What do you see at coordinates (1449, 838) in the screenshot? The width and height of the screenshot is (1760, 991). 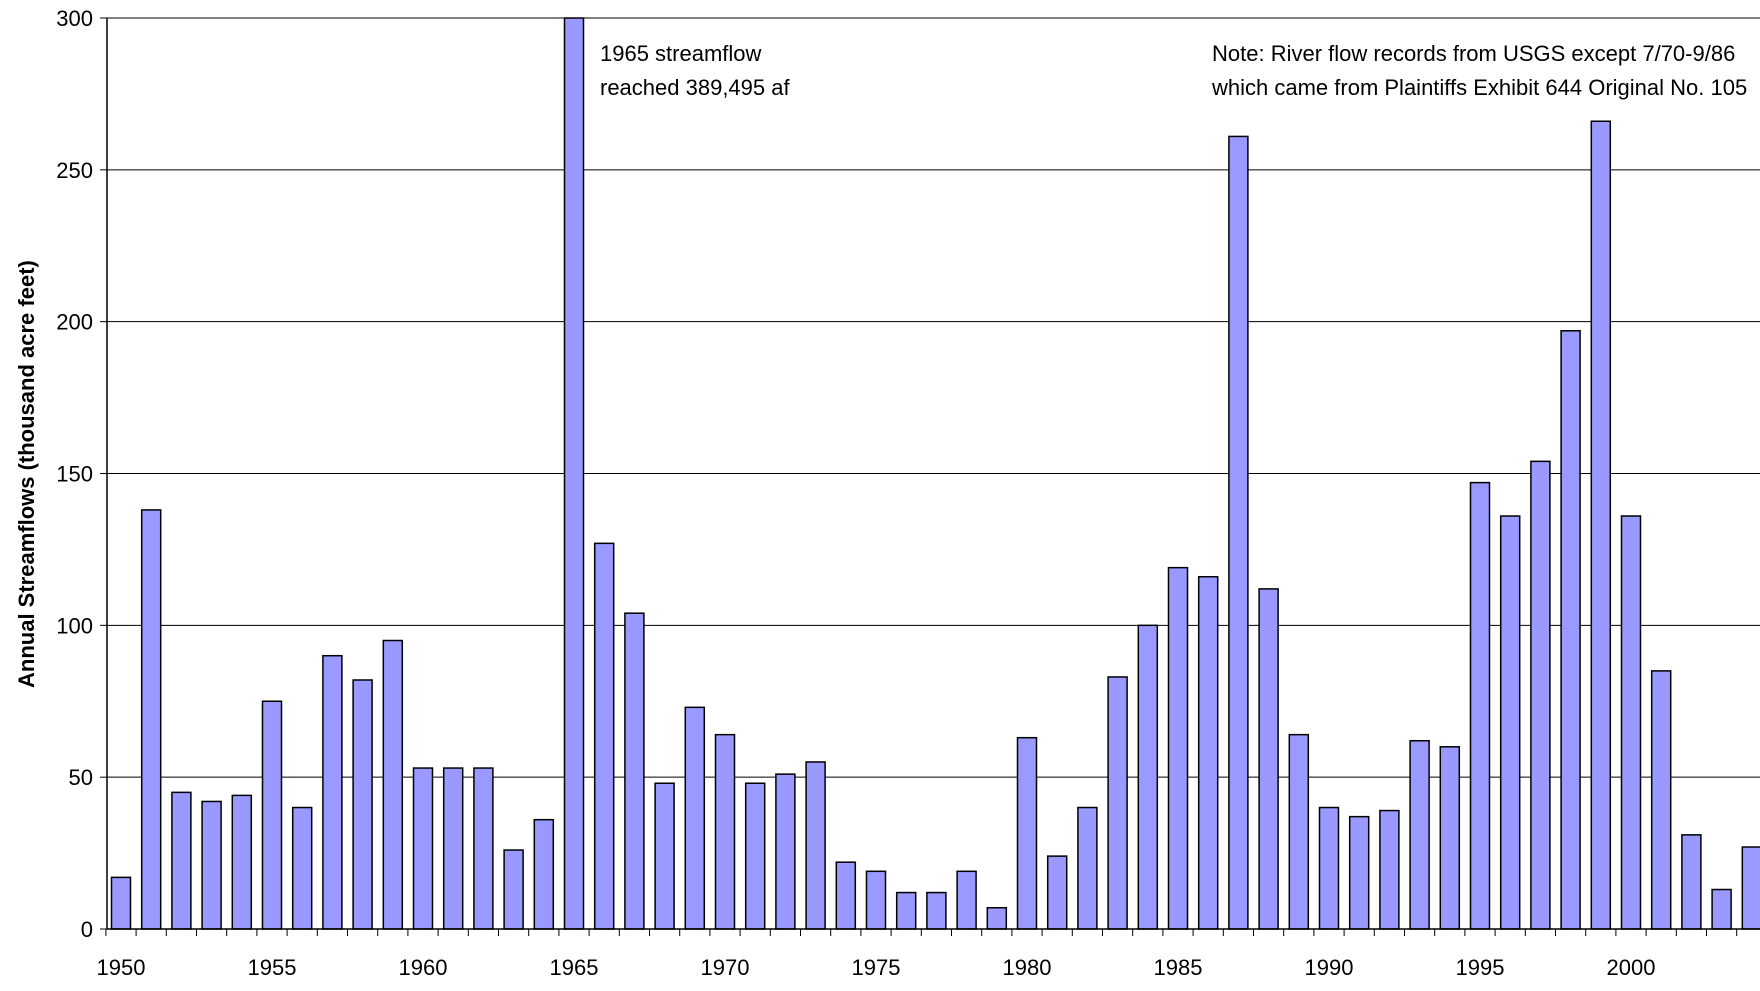 I see `bar-1994` at bounding box center [1449, 838].